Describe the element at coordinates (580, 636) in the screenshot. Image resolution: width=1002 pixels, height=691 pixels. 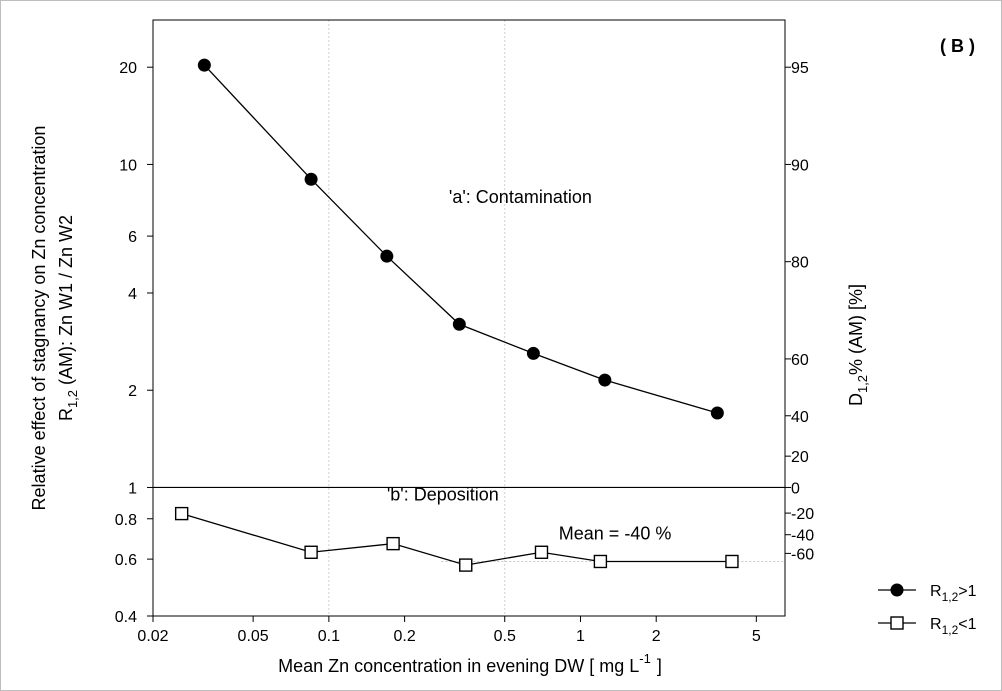
I see `x-tick-label: 1` at that location.